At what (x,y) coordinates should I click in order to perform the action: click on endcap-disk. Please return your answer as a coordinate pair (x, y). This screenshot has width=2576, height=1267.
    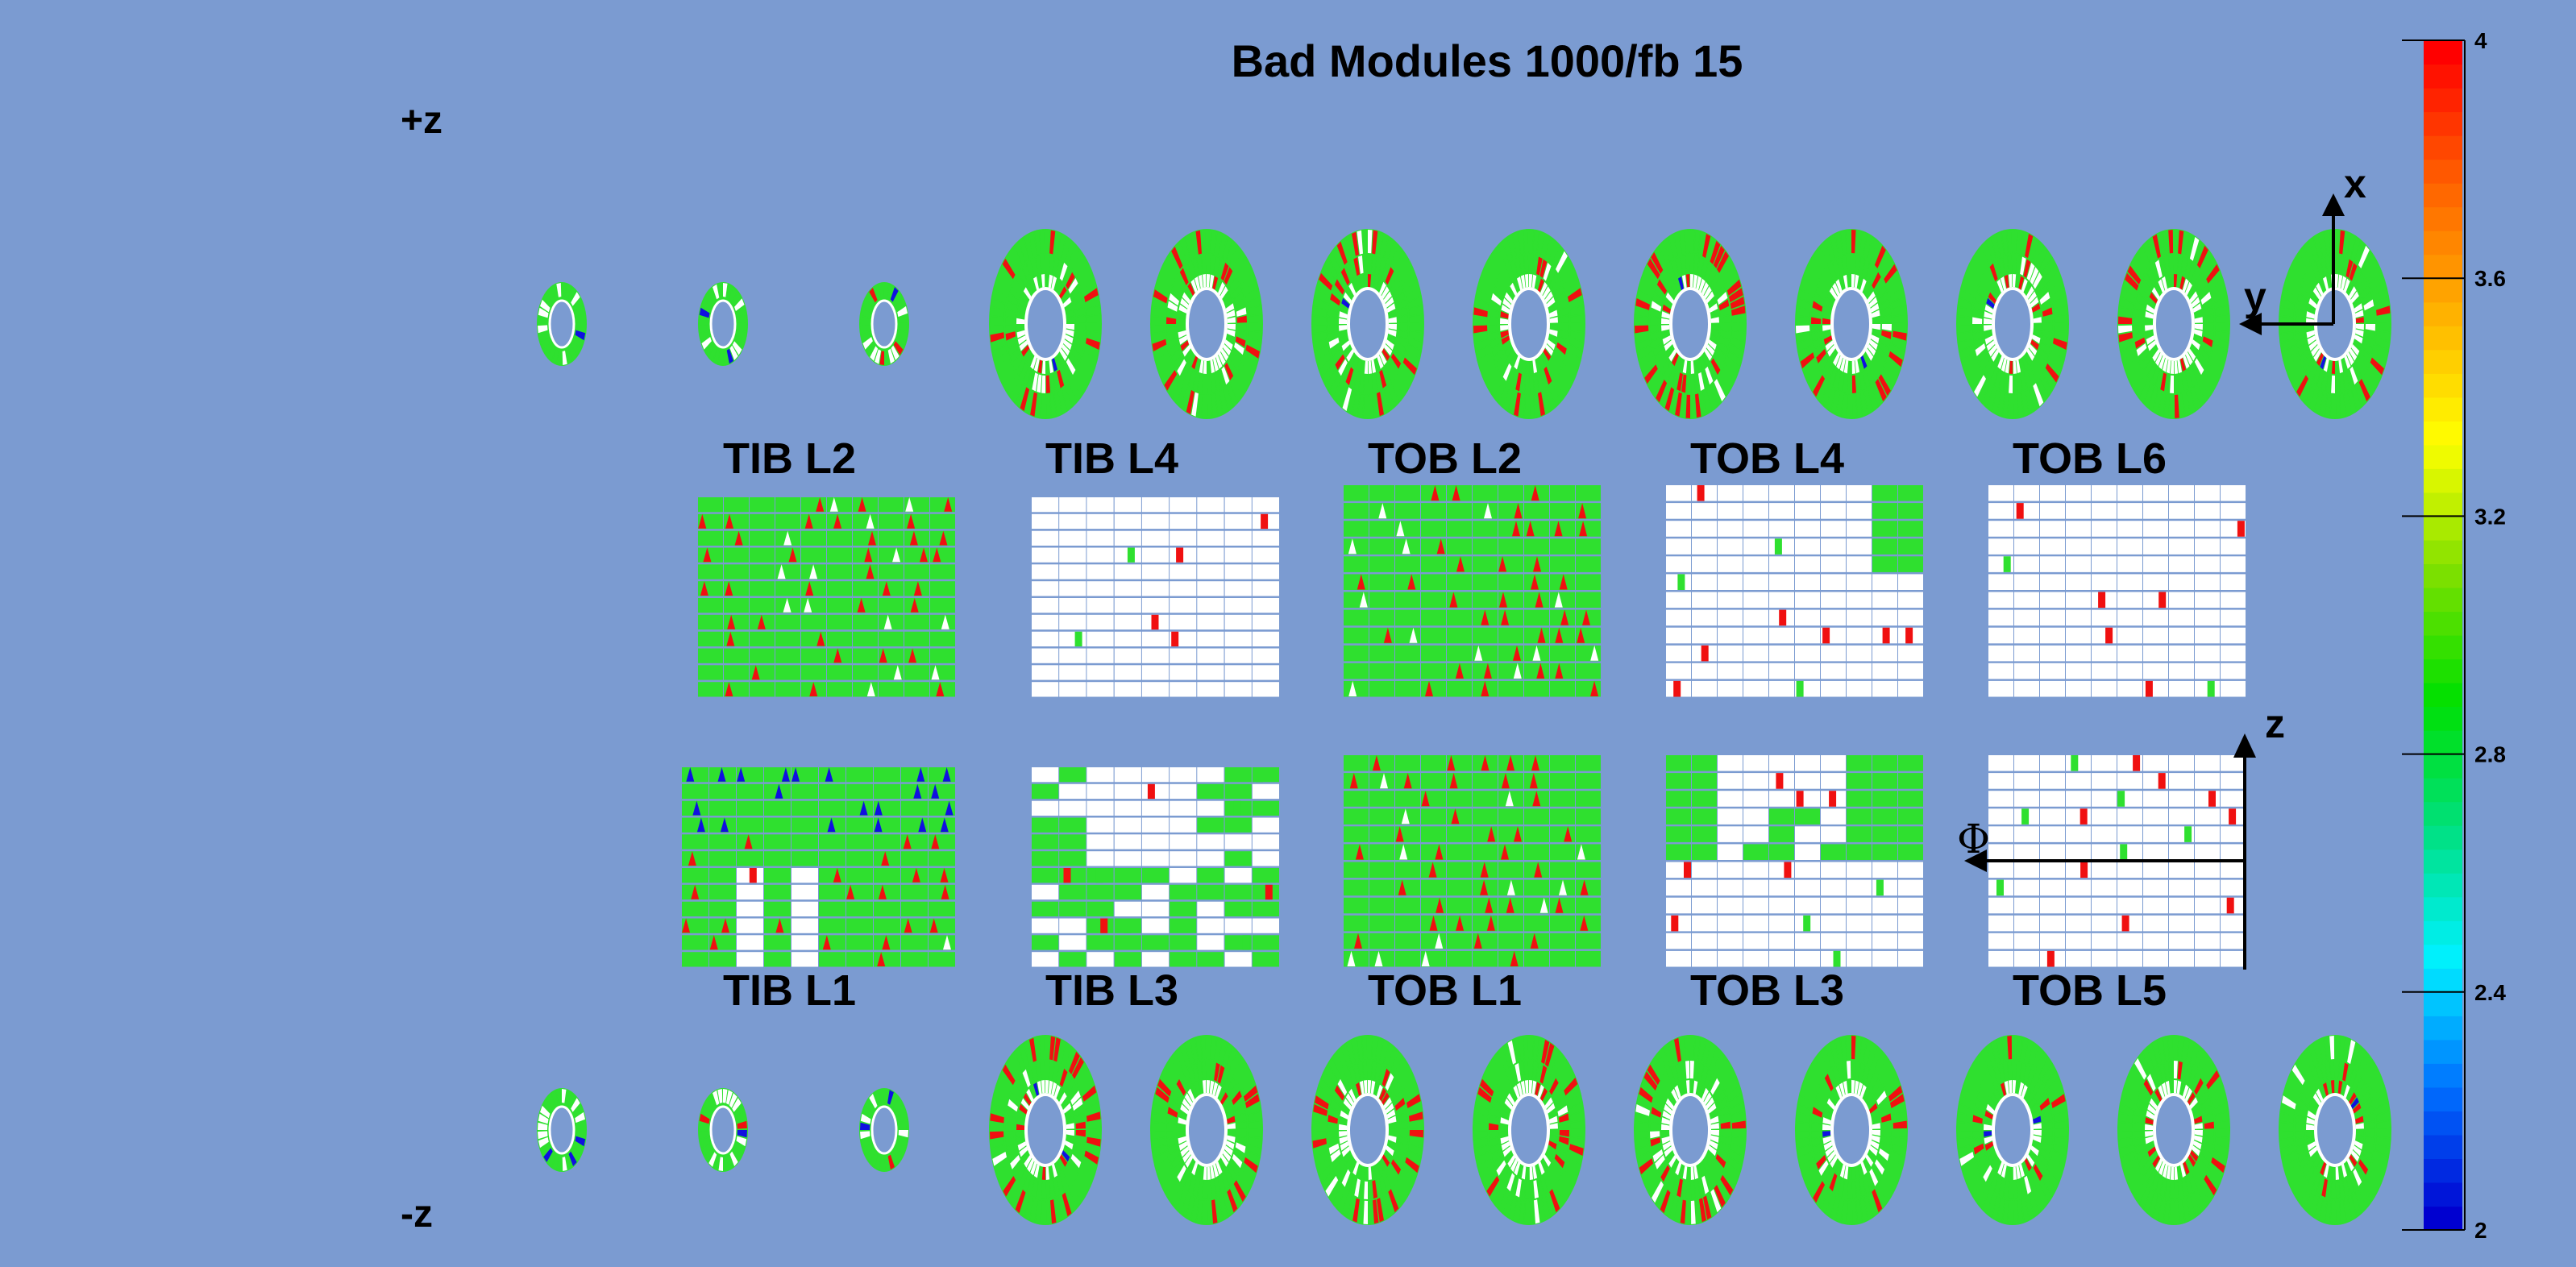
    Looking at the image, I should click on (1045, 324).